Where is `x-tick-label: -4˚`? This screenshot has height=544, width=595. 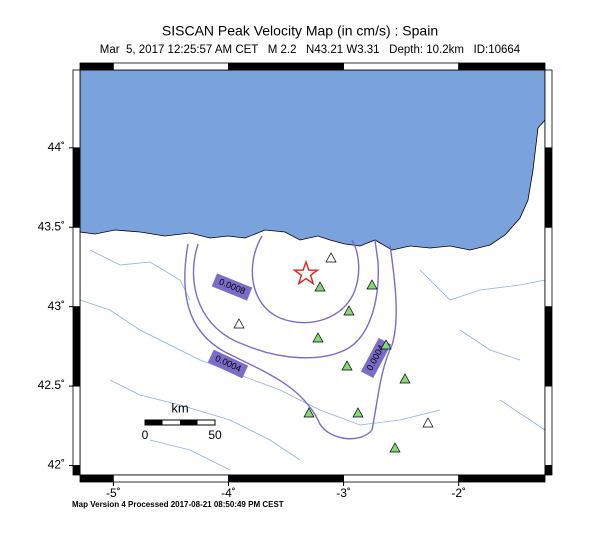
x-tick-label: -4˚ is located at coordinates (228, 493).